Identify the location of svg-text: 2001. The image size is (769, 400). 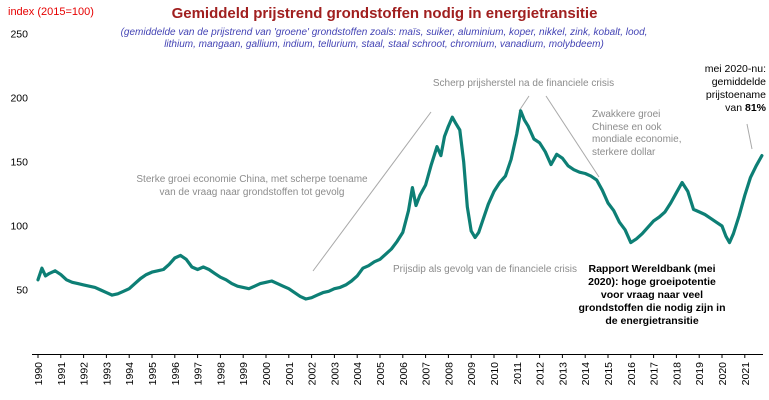
(290, 374).